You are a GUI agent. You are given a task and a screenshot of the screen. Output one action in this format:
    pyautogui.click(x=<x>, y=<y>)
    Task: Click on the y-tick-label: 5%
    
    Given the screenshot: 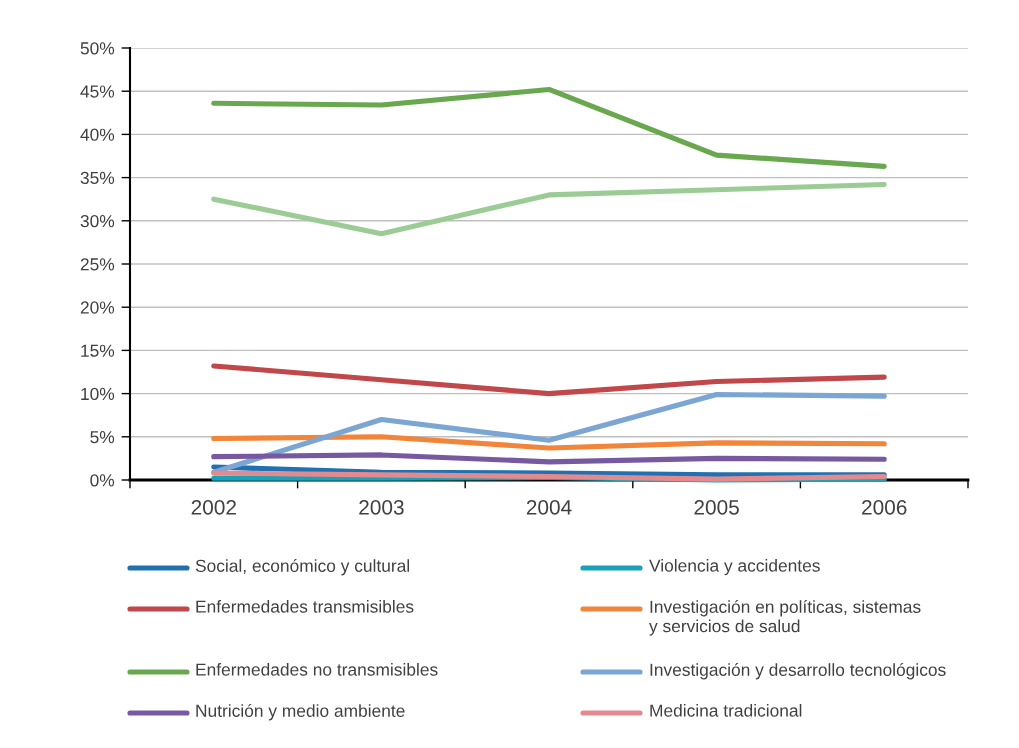 What is the action you would take?
    pyautogui.click(x=102, y=437)
    